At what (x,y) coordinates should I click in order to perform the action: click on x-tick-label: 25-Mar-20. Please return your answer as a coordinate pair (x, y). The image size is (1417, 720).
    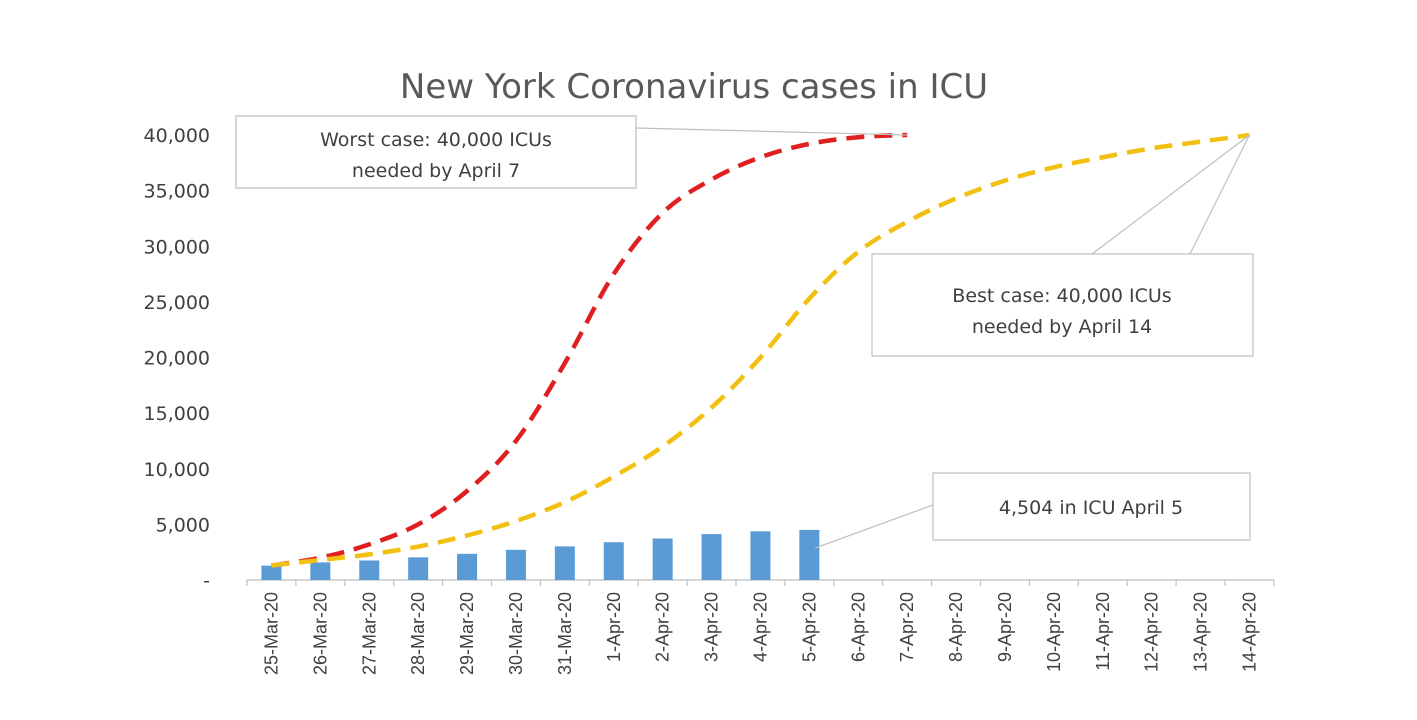
    Looking at the image, I should click on (271, 633).